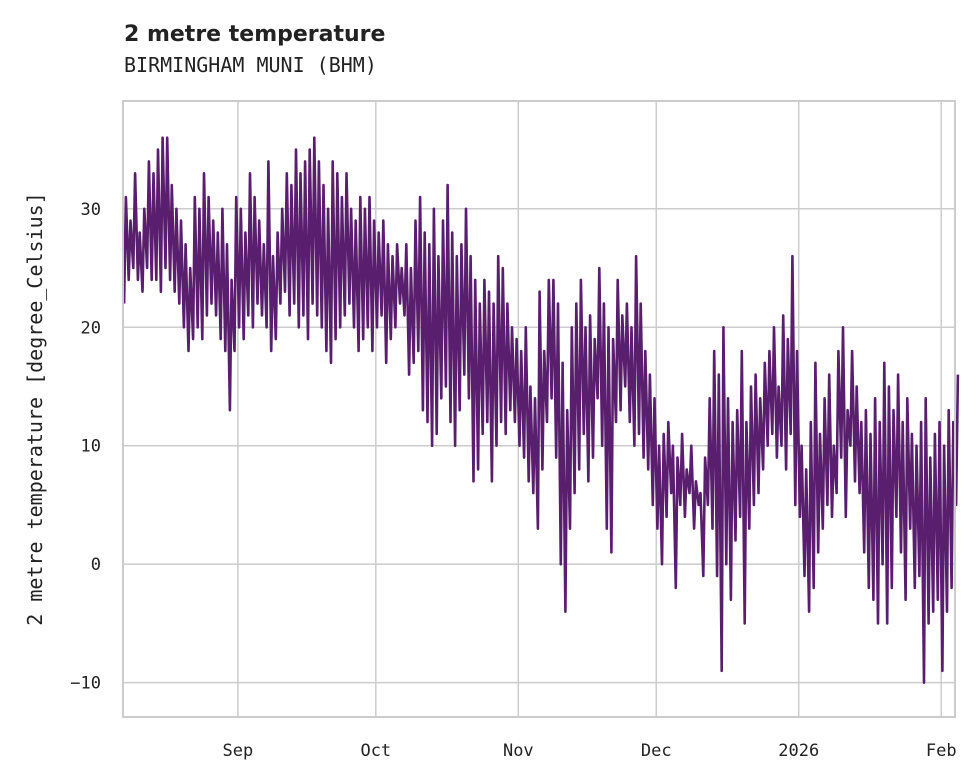 This screenshot has height=782, width=980. I want to click on x-tick-label: Feb, so click(941, 751).